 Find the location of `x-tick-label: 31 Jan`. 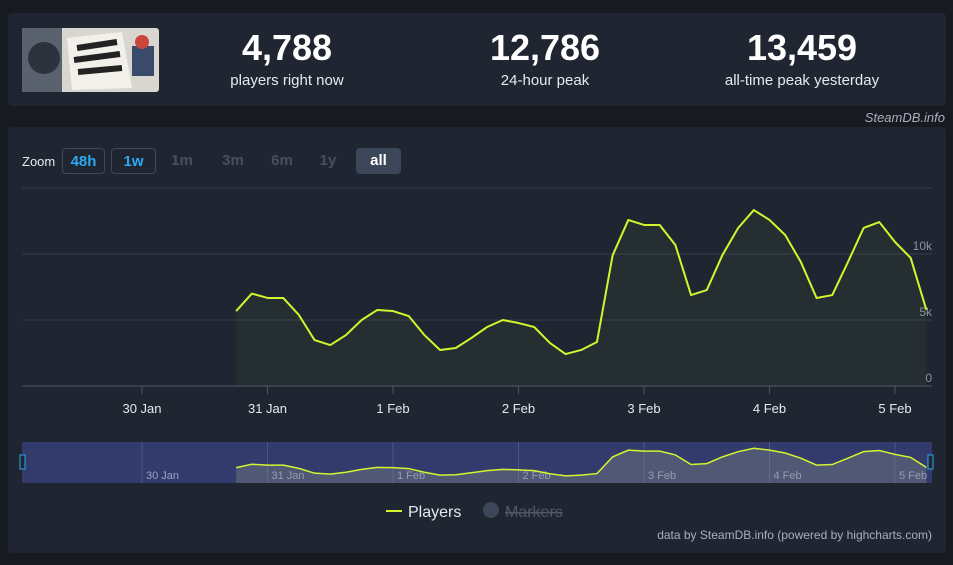

x-tick-label: 31 Jan is located at coordinates (267, 408).